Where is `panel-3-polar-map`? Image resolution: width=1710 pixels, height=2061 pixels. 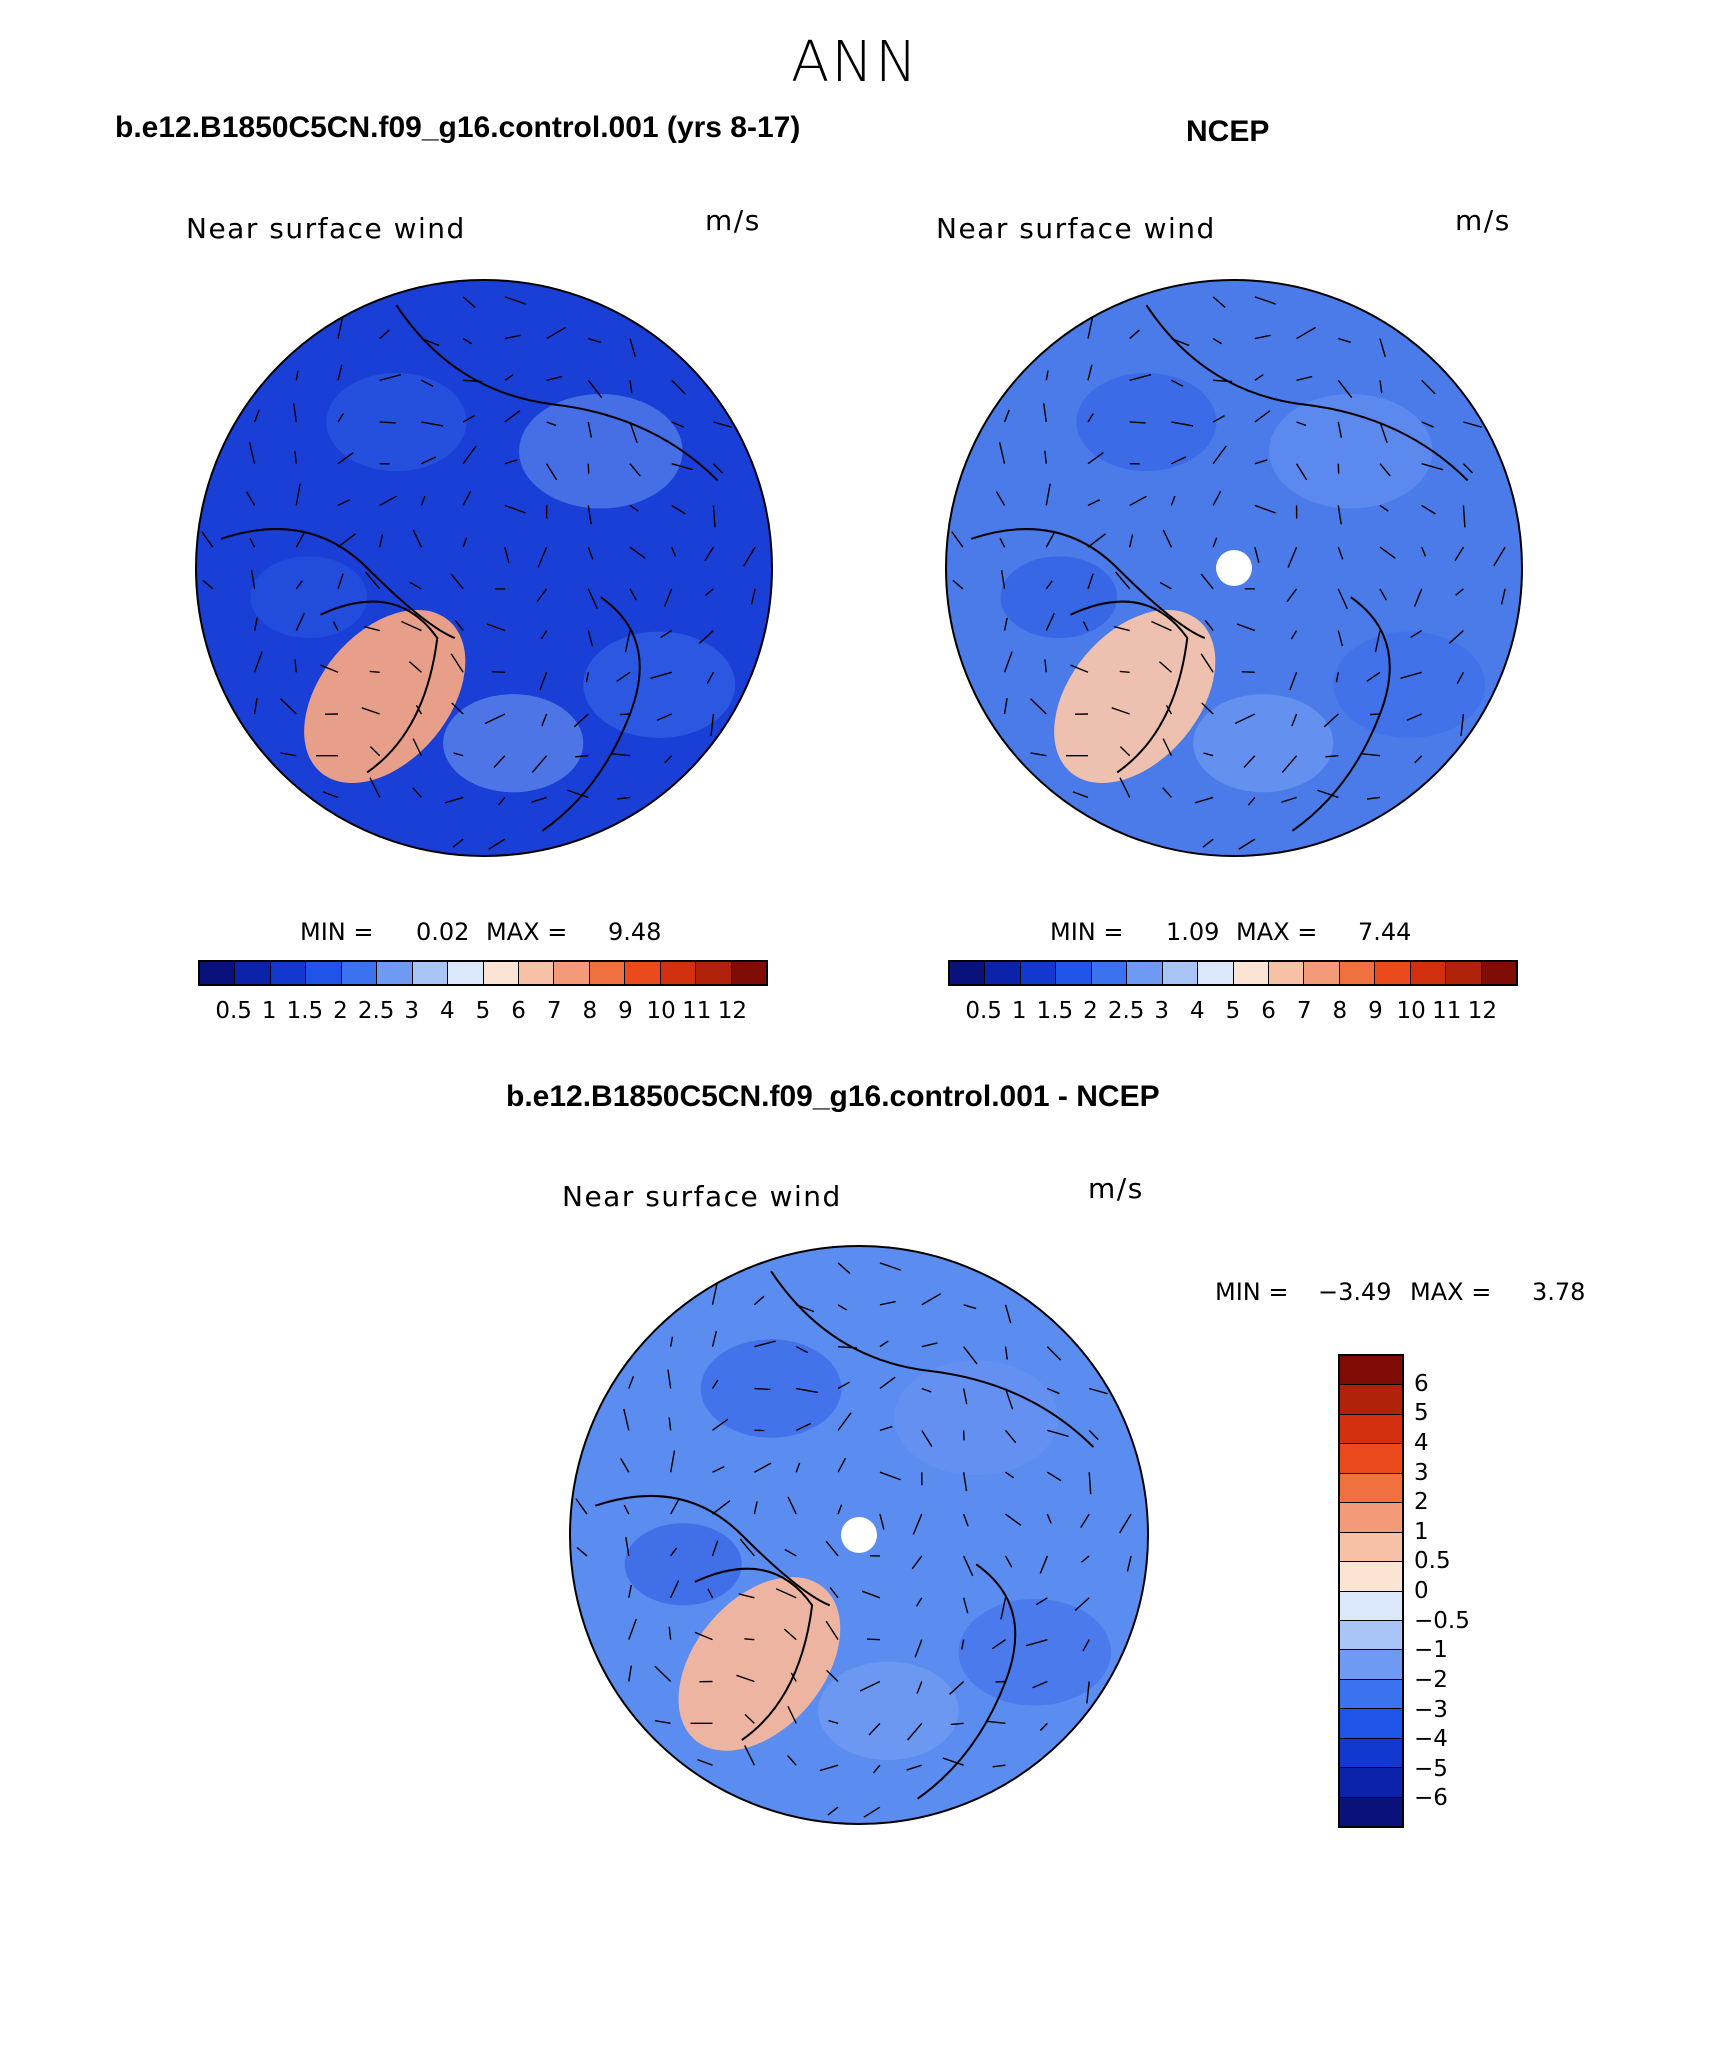
panel-3-polar-map is located at coordinates (859, 1535).